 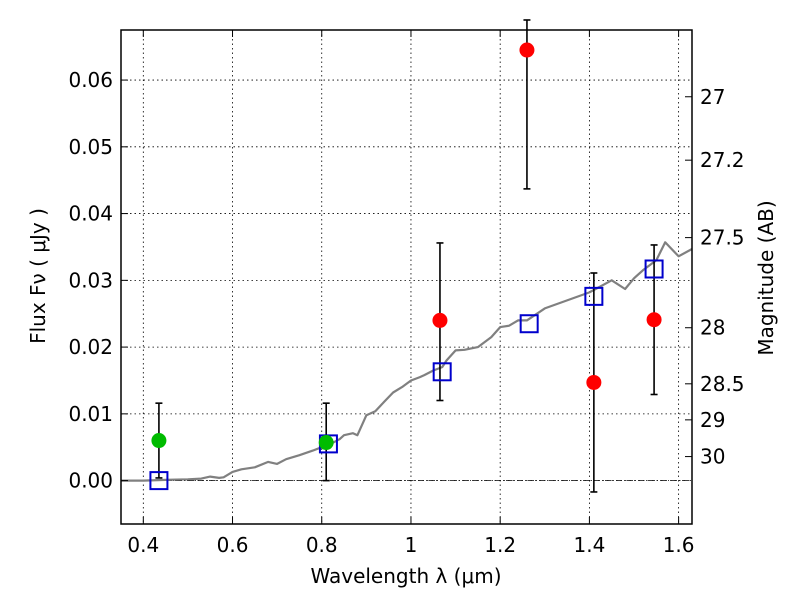 I want to click on y2-tick-label: 28, so click(x=712, y=328).